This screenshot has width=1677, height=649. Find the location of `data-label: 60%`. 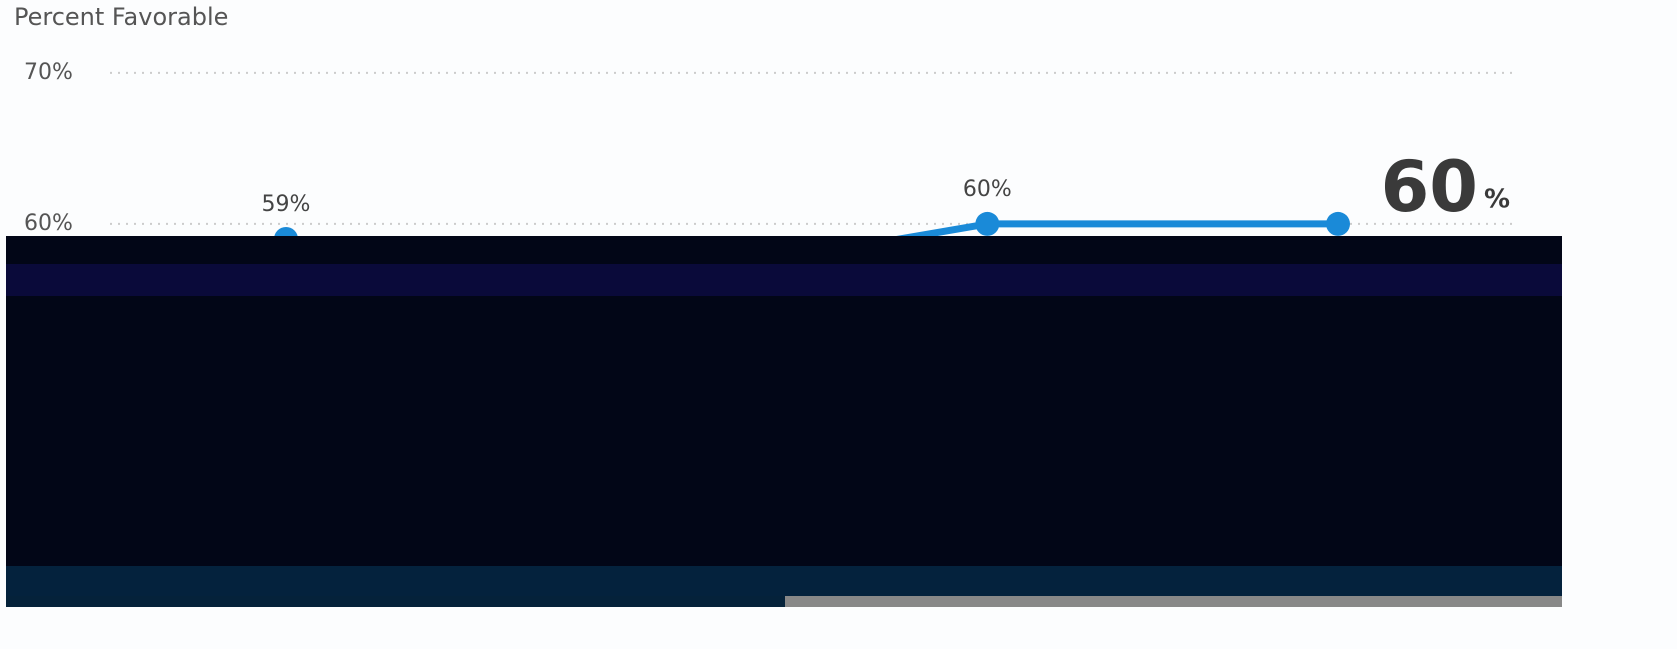

data-label: 60% is located at coordinates (987, 189).